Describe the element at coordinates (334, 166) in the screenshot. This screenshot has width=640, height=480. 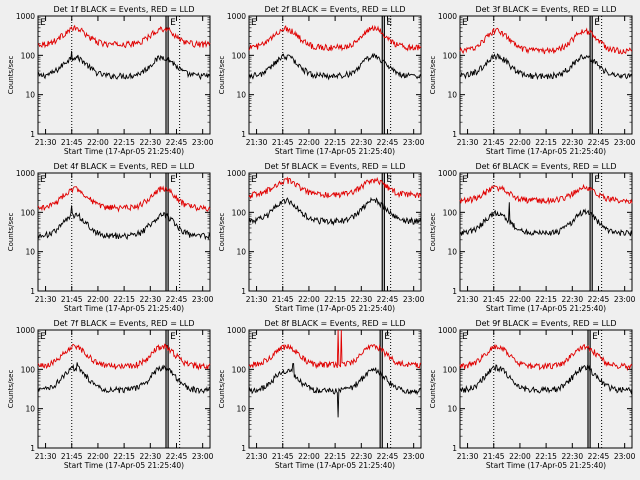
I see `panel-title: Det 5f BLACK = Events, RED = LLD` at that location.